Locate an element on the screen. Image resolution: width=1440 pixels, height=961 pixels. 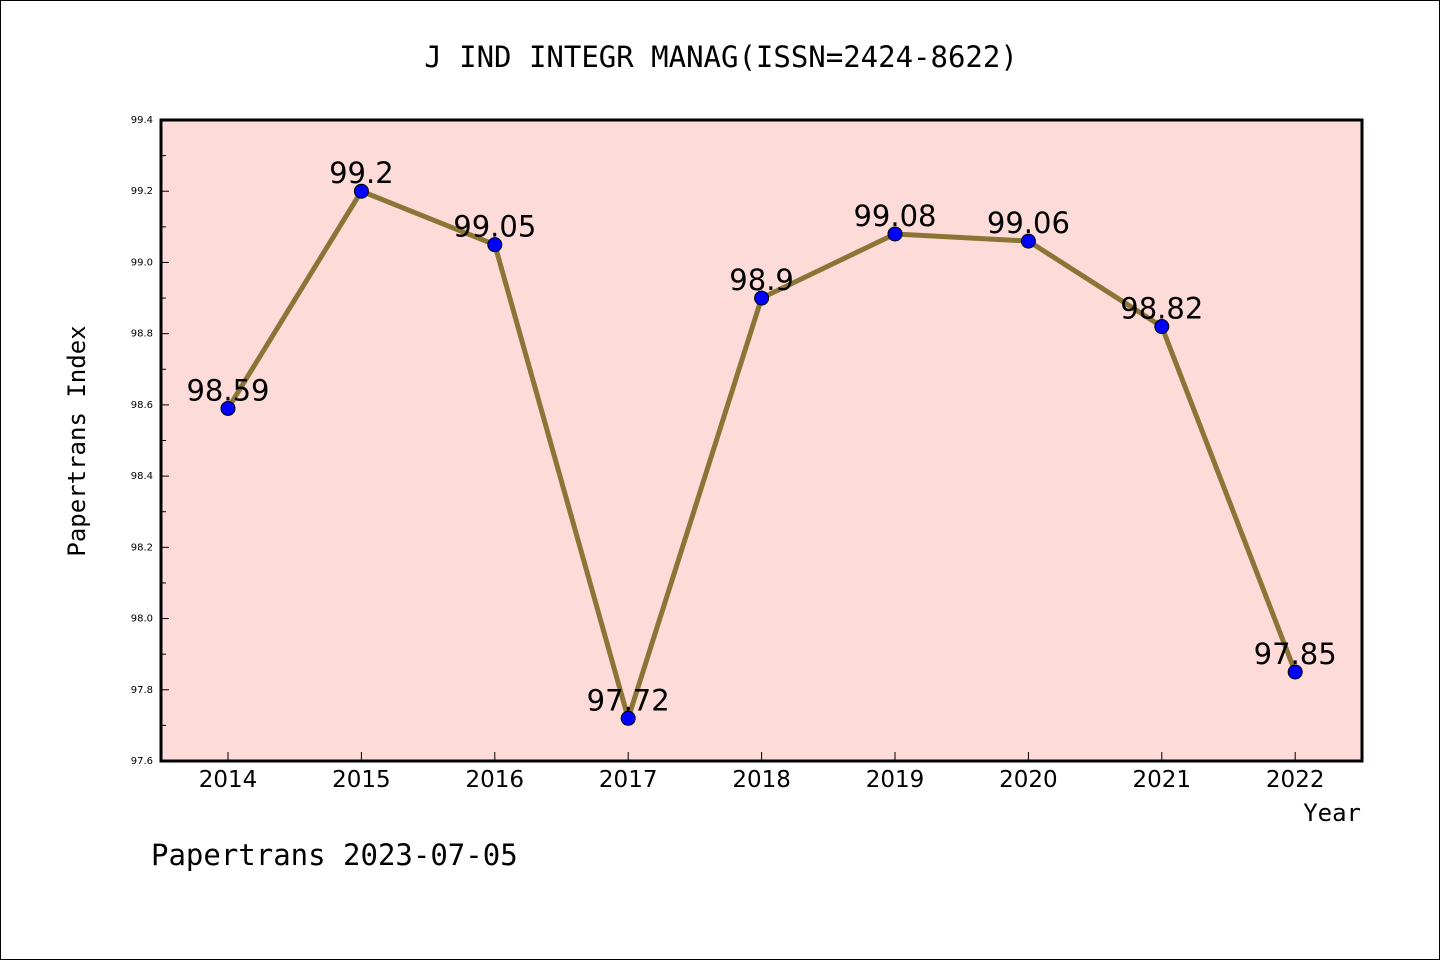
x-tick-label: 2021 is located at coordinates (1162, 780).